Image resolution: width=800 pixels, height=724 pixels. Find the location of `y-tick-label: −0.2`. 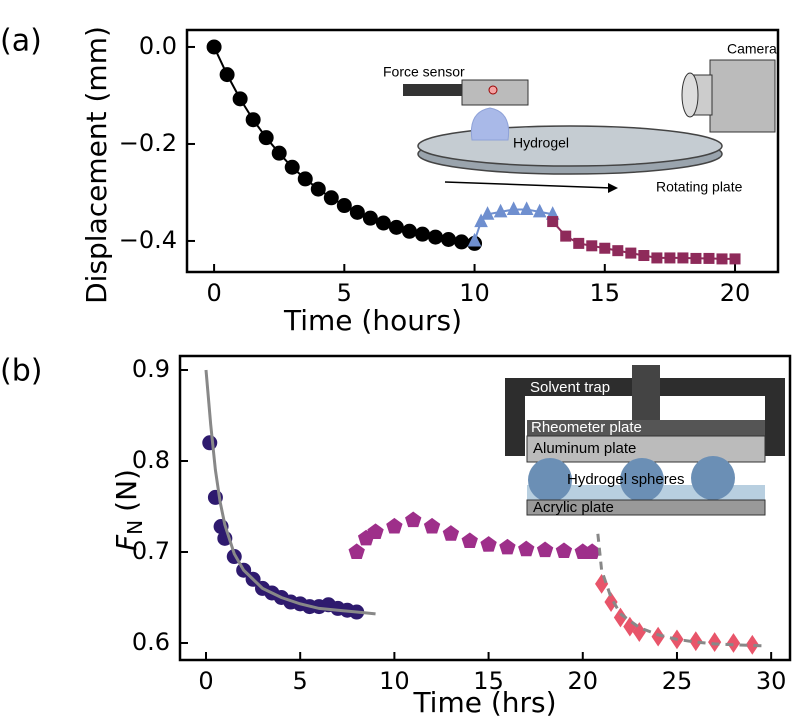

y-tick-label: −0.2 is located at coordinates (148, 143).